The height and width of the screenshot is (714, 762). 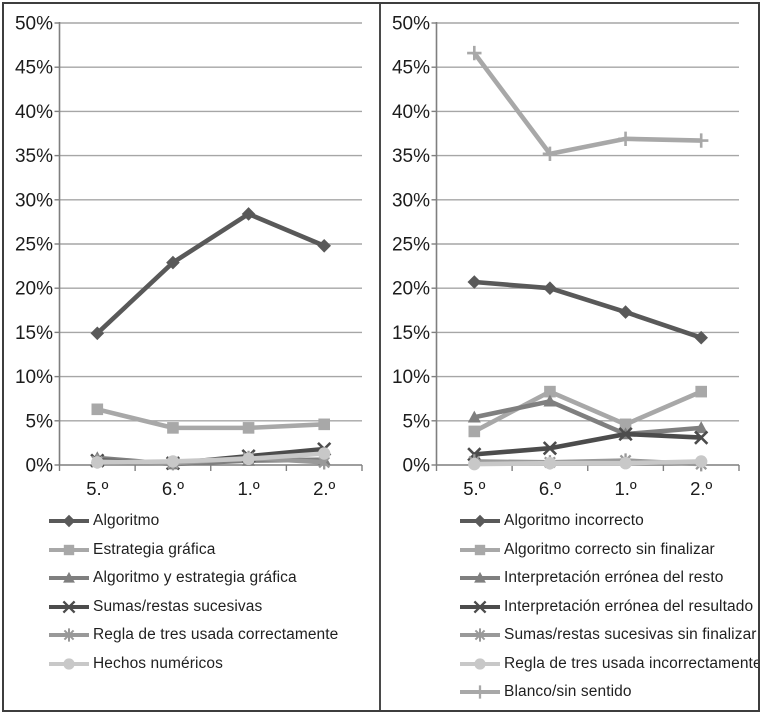 I want to click on legend-item: Interpretación errónea del resto, so click(x=608, y=578).